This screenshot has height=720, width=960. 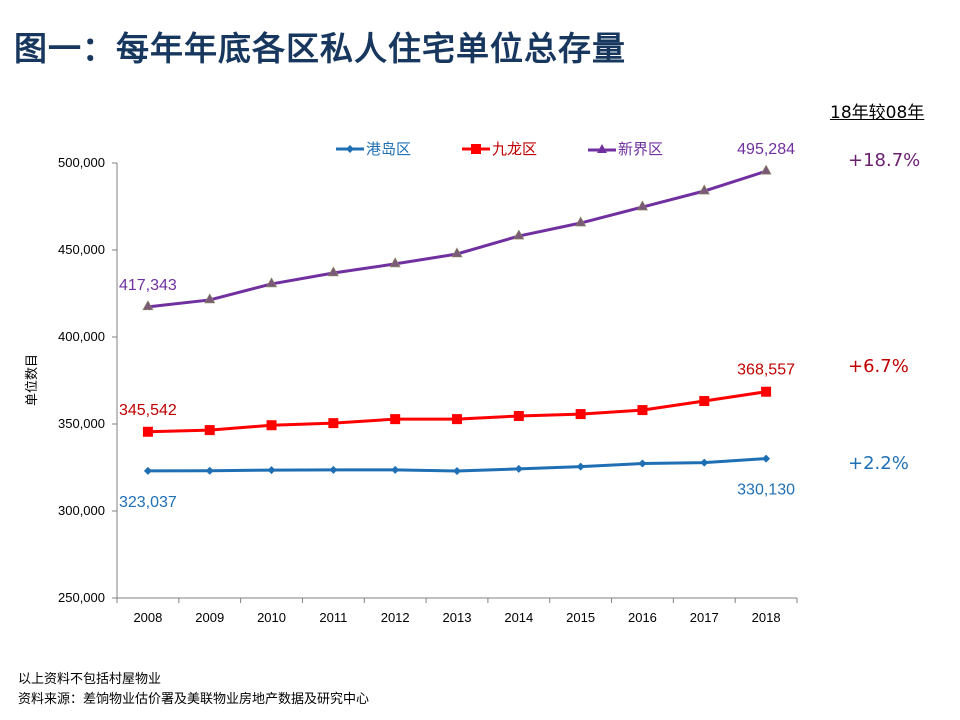 What do you see at coordinates (704, 617) in the screenshot?
I see `x-tick-label: 2017` at bounding box center [704, 617].